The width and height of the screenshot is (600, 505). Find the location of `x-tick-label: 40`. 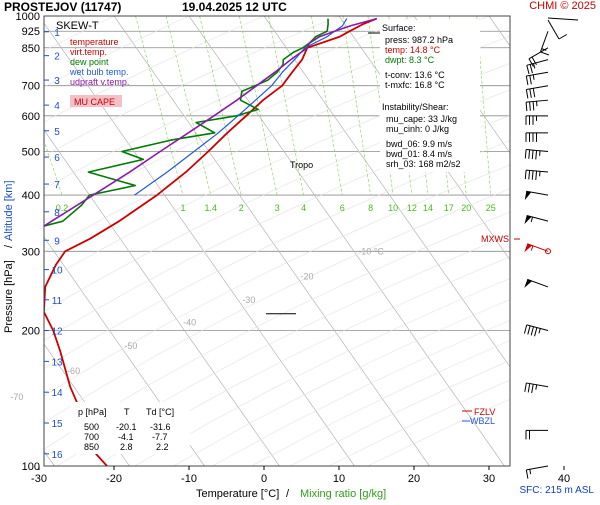

x-tick-label: 40 is located at coordinates (564, 479).